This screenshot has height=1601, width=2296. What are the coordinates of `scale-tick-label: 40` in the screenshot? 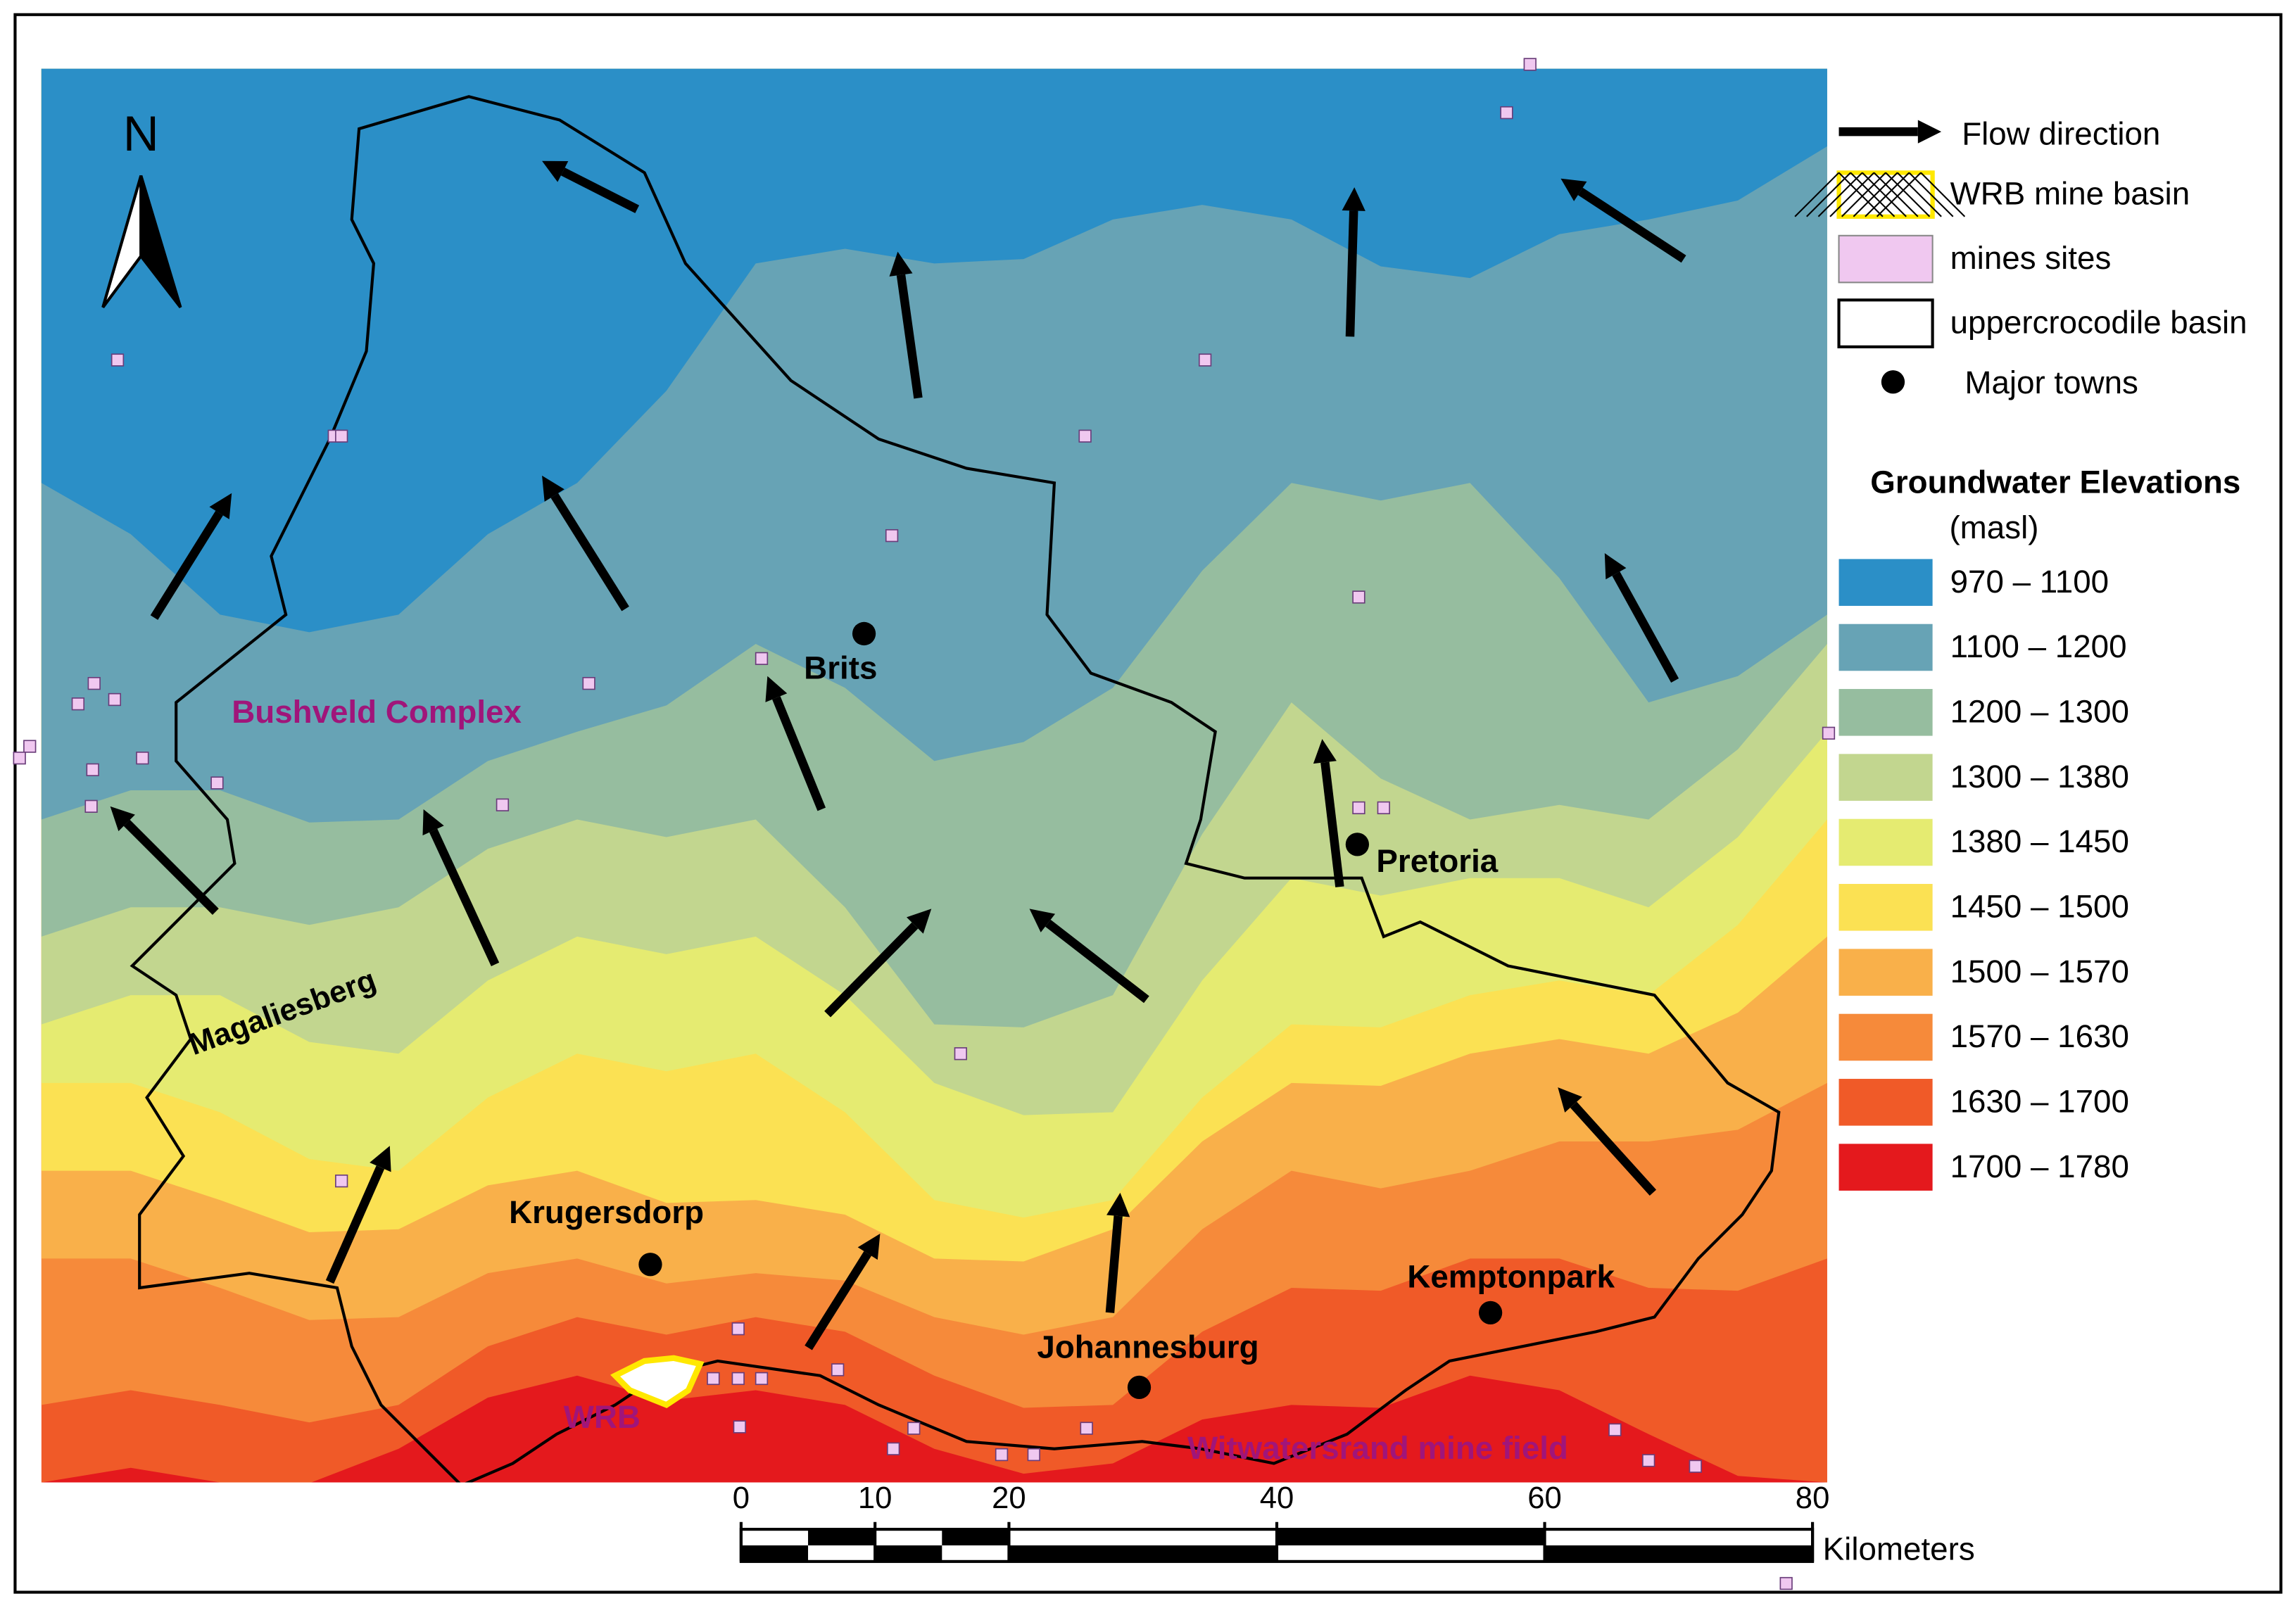 It's located at (1277, 1498).